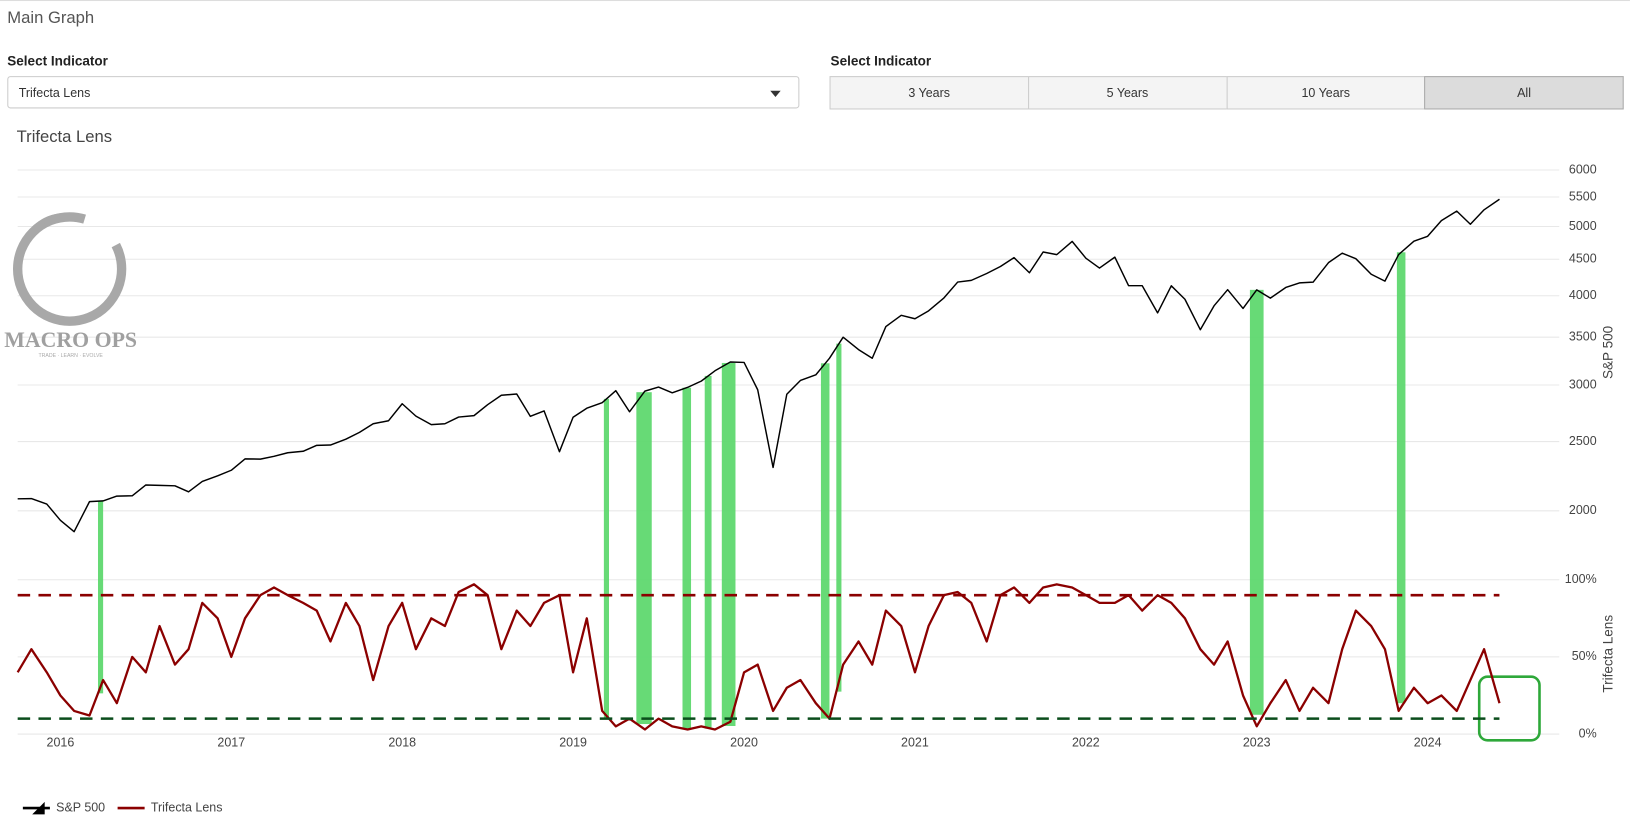 This screenshot has width=1630, height=831. Describe the element at coordinates (1583, 226) in the screenshot. I see `y-tick-label: 5000` at that location.